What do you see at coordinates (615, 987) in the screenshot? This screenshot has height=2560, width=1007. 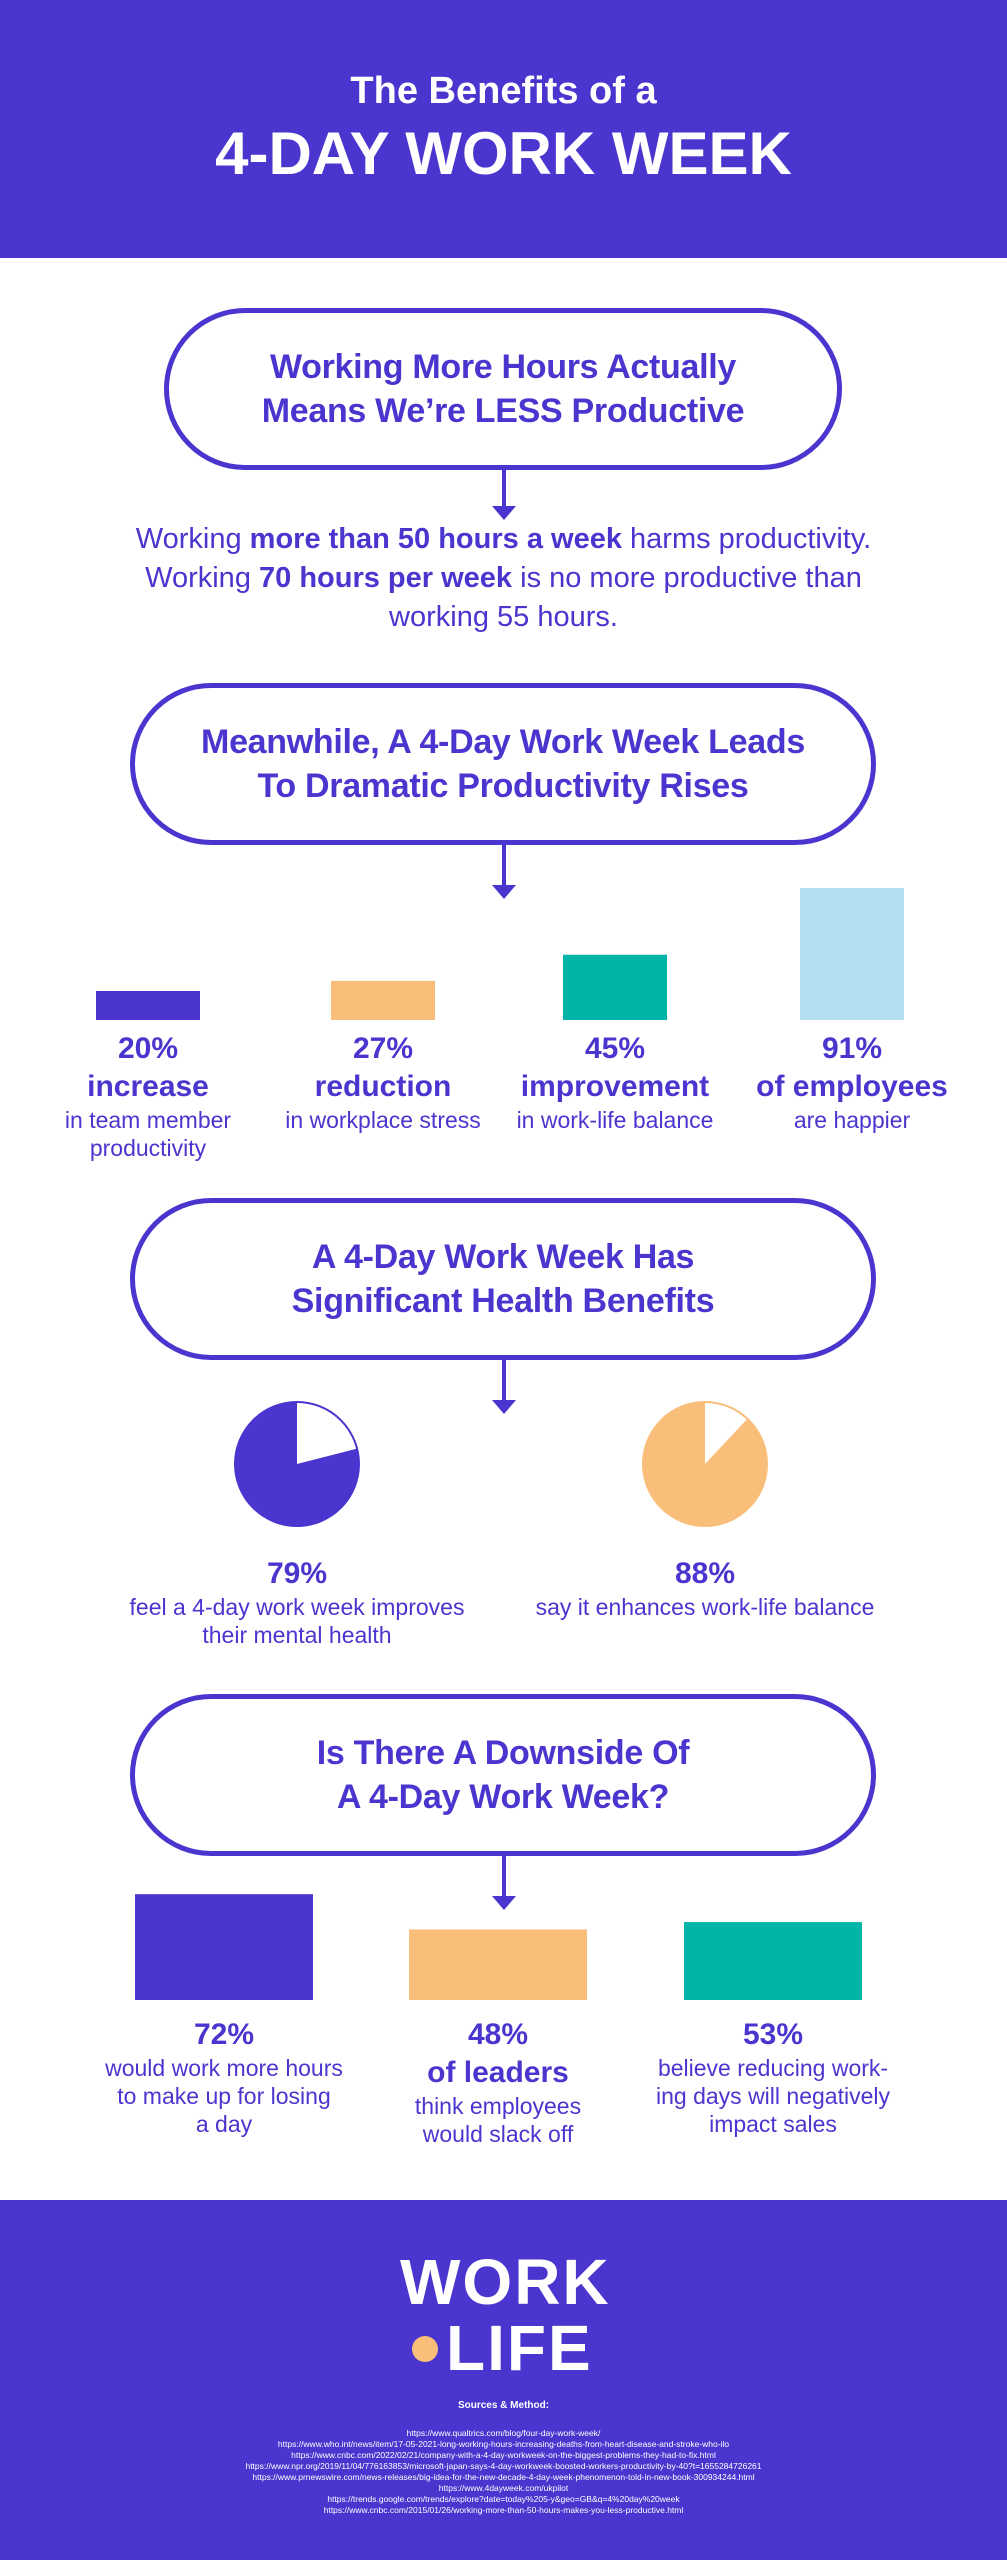 I see `bar-improvement` at bounding box center [615, 987].